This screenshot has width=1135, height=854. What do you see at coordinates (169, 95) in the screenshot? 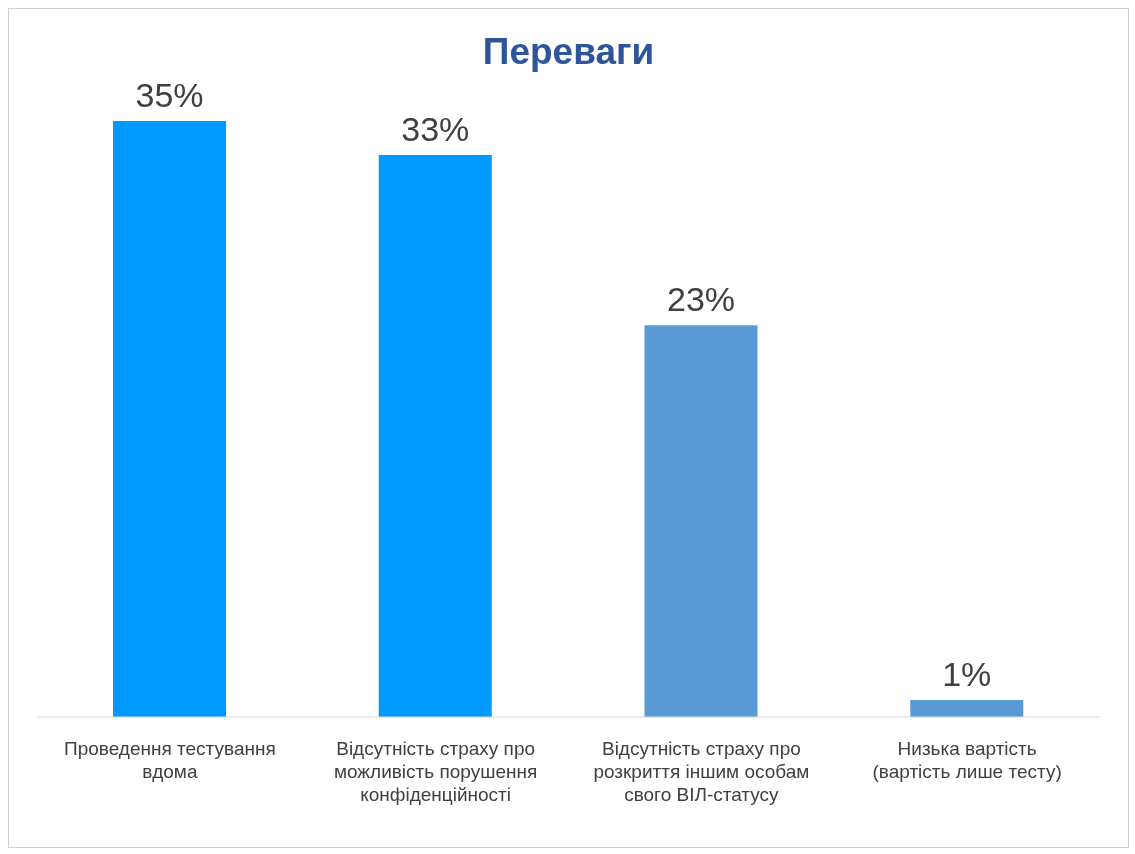
I see `data-label: 35%` at bounding box center [169, 95].